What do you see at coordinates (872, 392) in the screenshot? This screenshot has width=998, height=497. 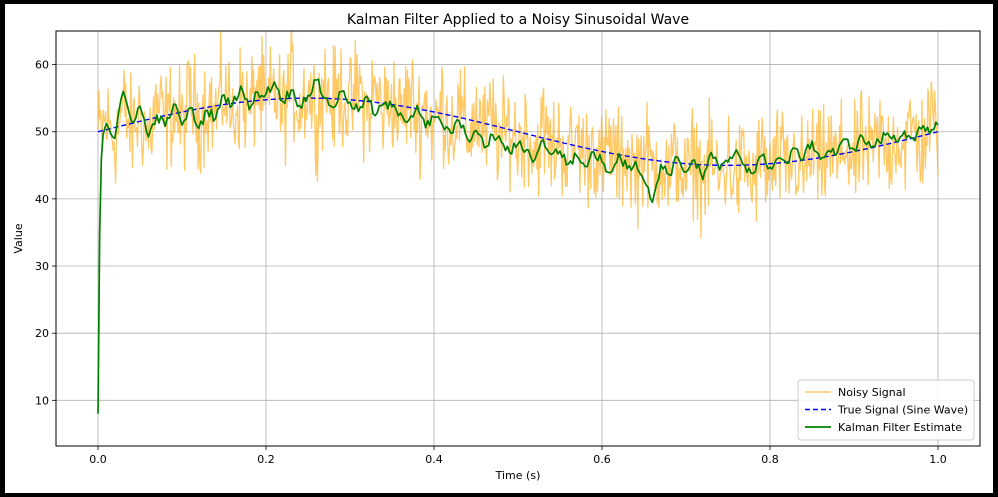 I see `legend-label: Noisy Signal` at bounding box center [872, 392].